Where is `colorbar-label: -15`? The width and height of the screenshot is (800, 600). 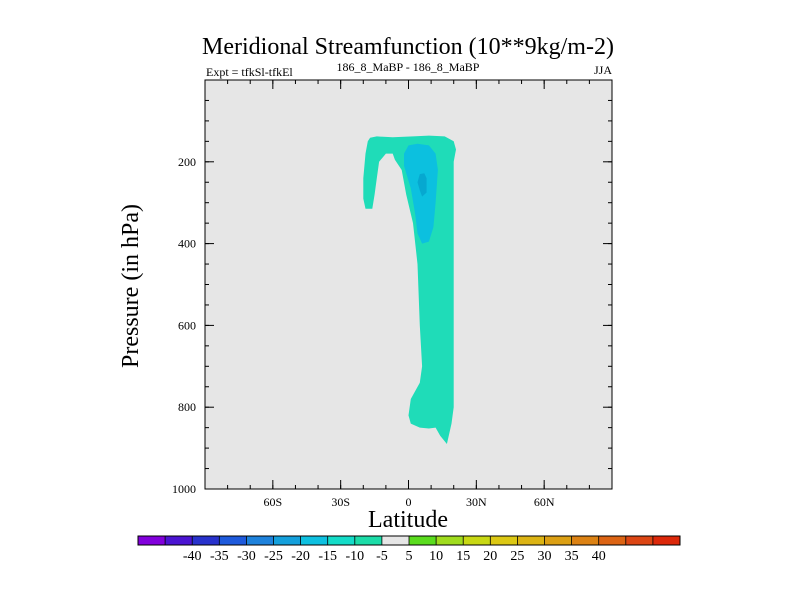 colorbar-label: -15 is located at coordinates (327, 556).